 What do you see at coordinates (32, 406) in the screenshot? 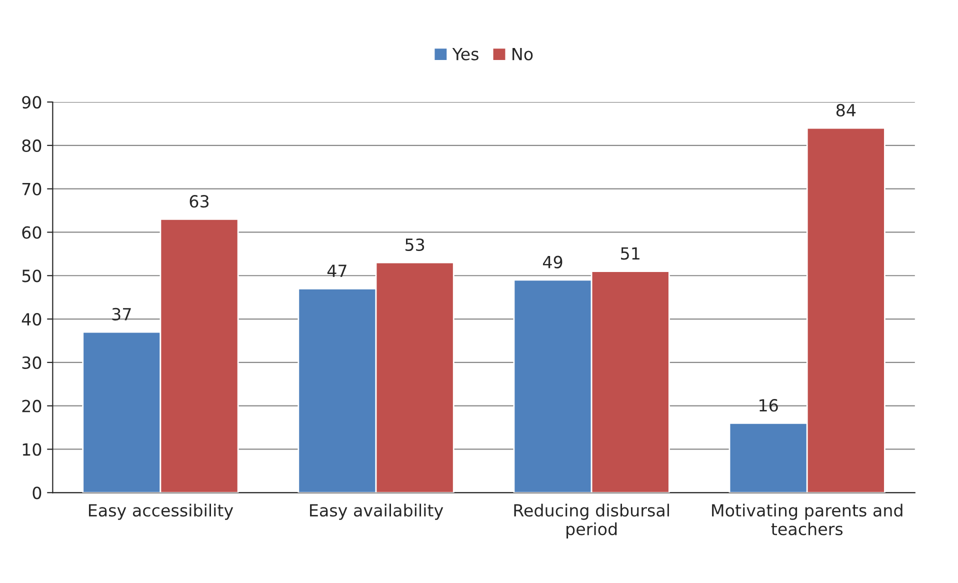
I see `y-tick-label: 20` at bounding box center [32, 406].